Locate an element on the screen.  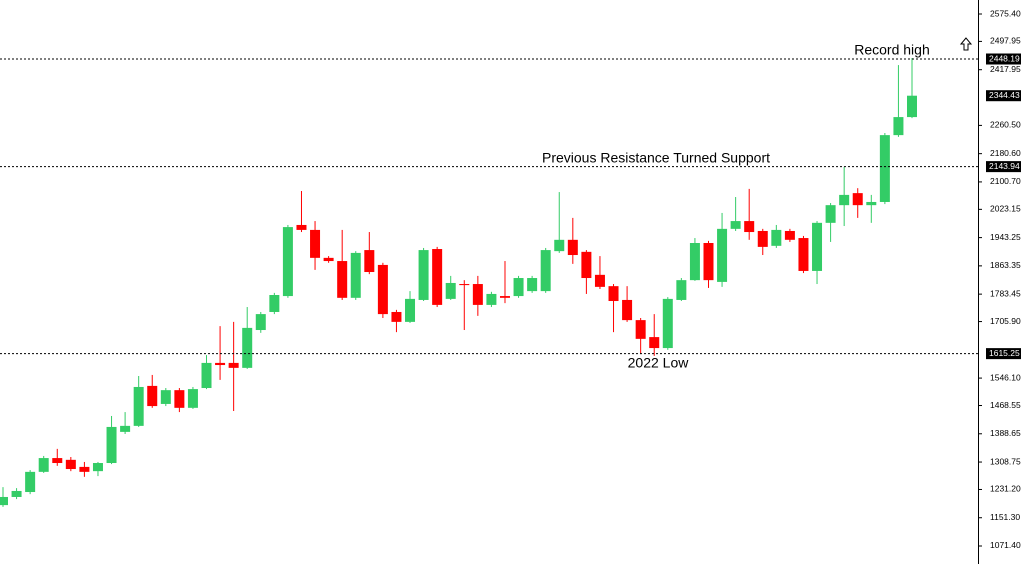
arrow-icon is located at coordinates (966, 44).